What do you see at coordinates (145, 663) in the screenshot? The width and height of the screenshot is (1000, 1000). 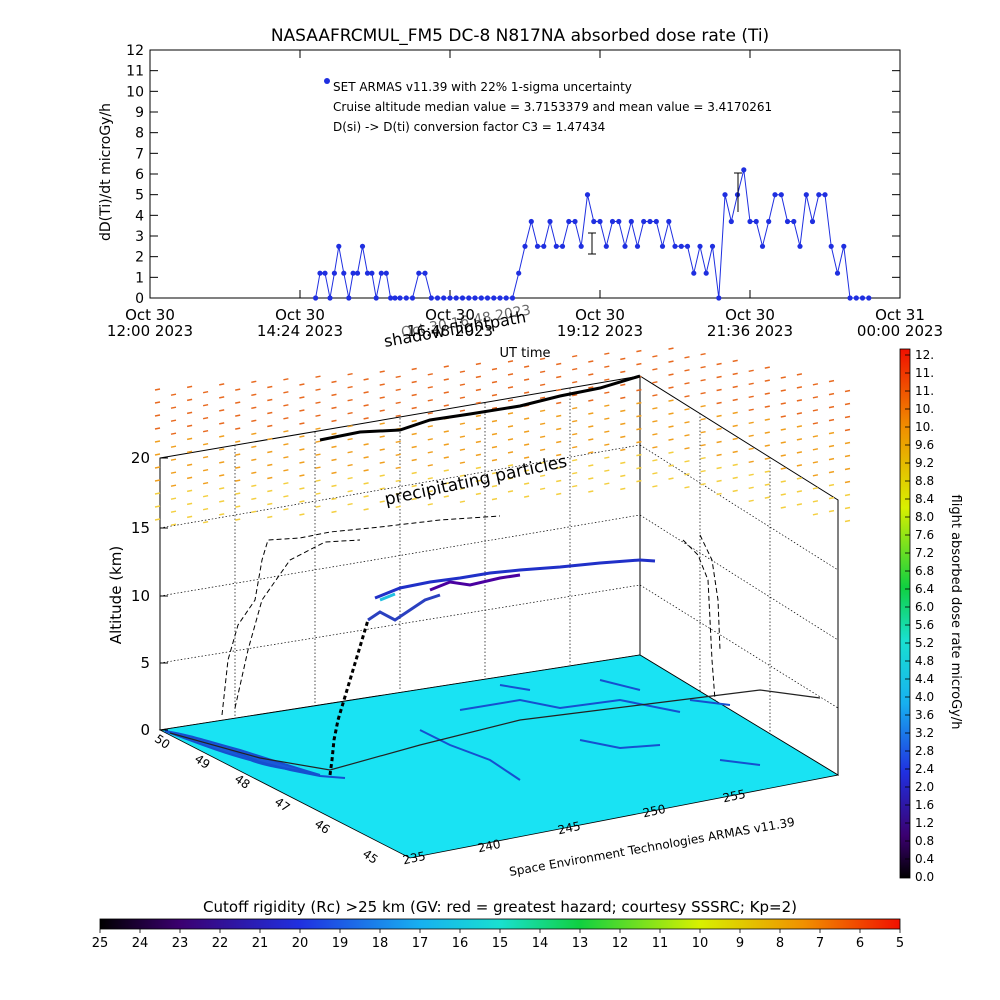 I see `altitude-tick-label: 5` at bounding box center [145, 663].